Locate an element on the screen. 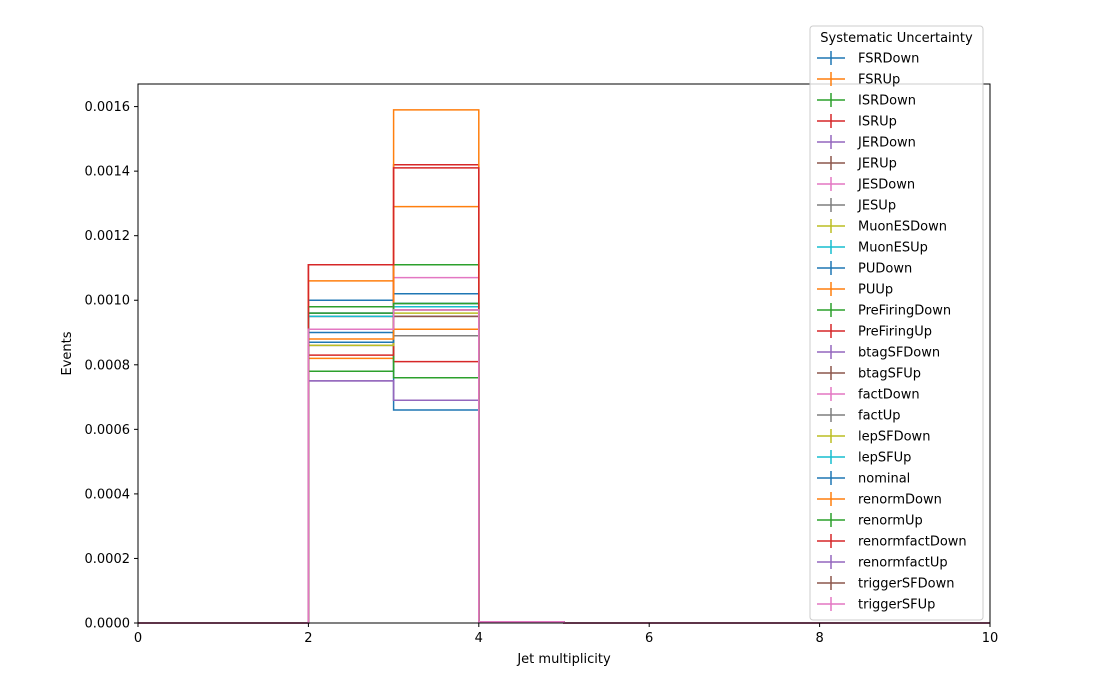 The width and height of the screenshot is (1100, 700). legend-item-renormDown: renormDown is located at coordinates (879, 500).